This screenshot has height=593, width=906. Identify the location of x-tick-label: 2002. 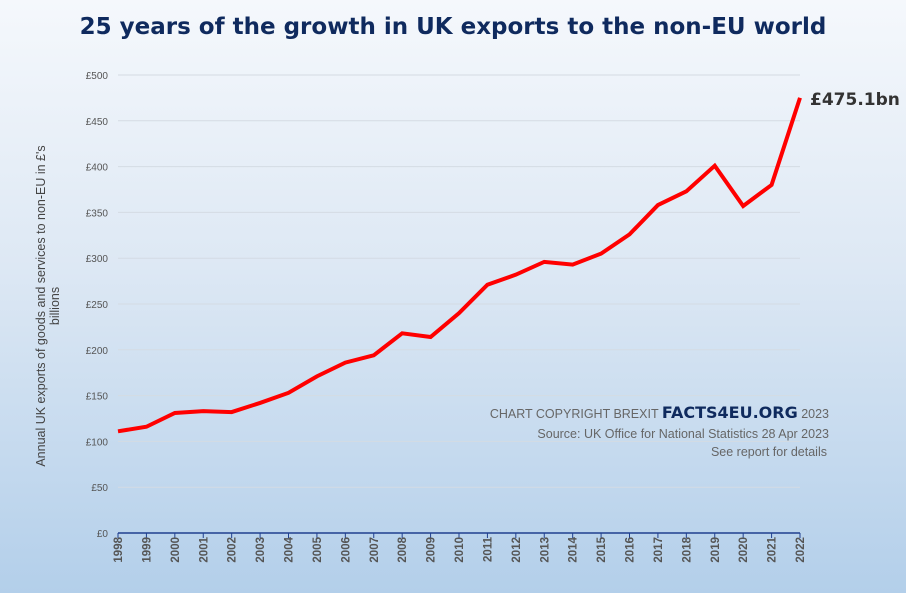
(233, 550).